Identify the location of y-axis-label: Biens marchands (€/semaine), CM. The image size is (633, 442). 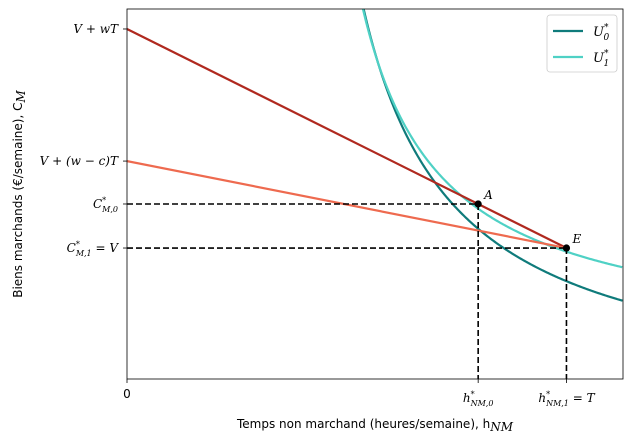
(19, 194).